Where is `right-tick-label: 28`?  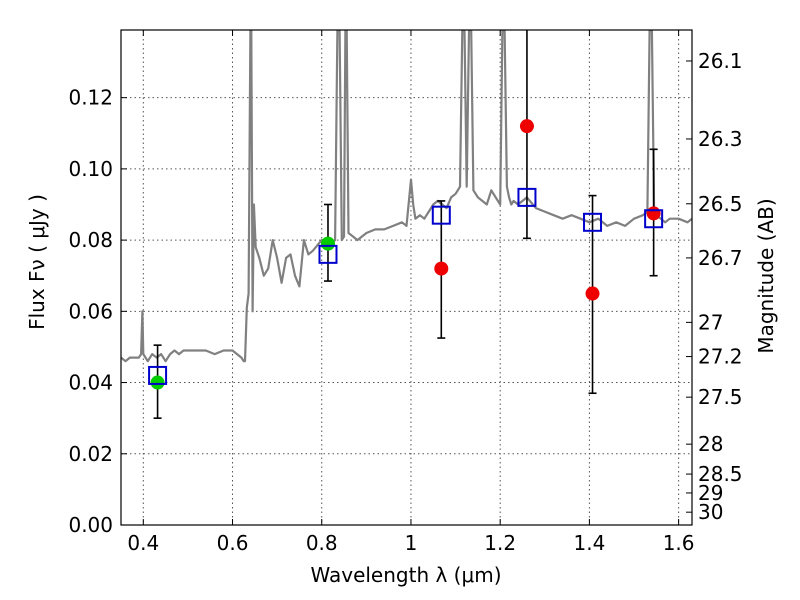
right-tick-label: 28 is located at coordinates (710, 444).